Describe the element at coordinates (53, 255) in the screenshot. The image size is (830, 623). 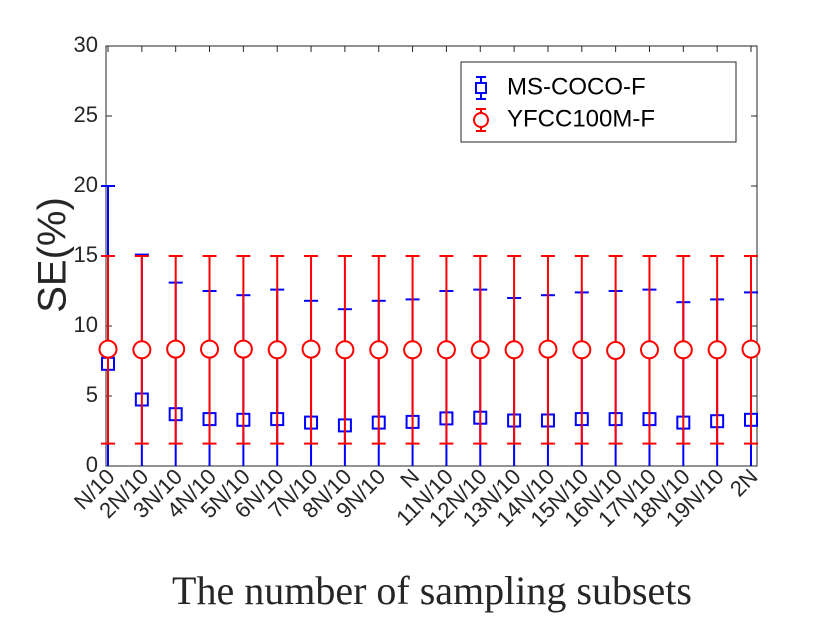
I see `y-axis-label: SE(%)` at that location.